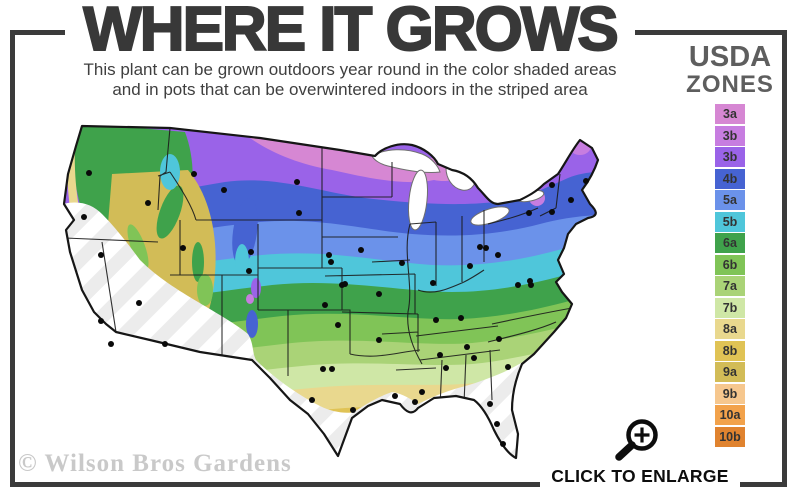 This screenshot has height=500, width=800. I want to click on zone-chip: 8b, so click(730, 350).